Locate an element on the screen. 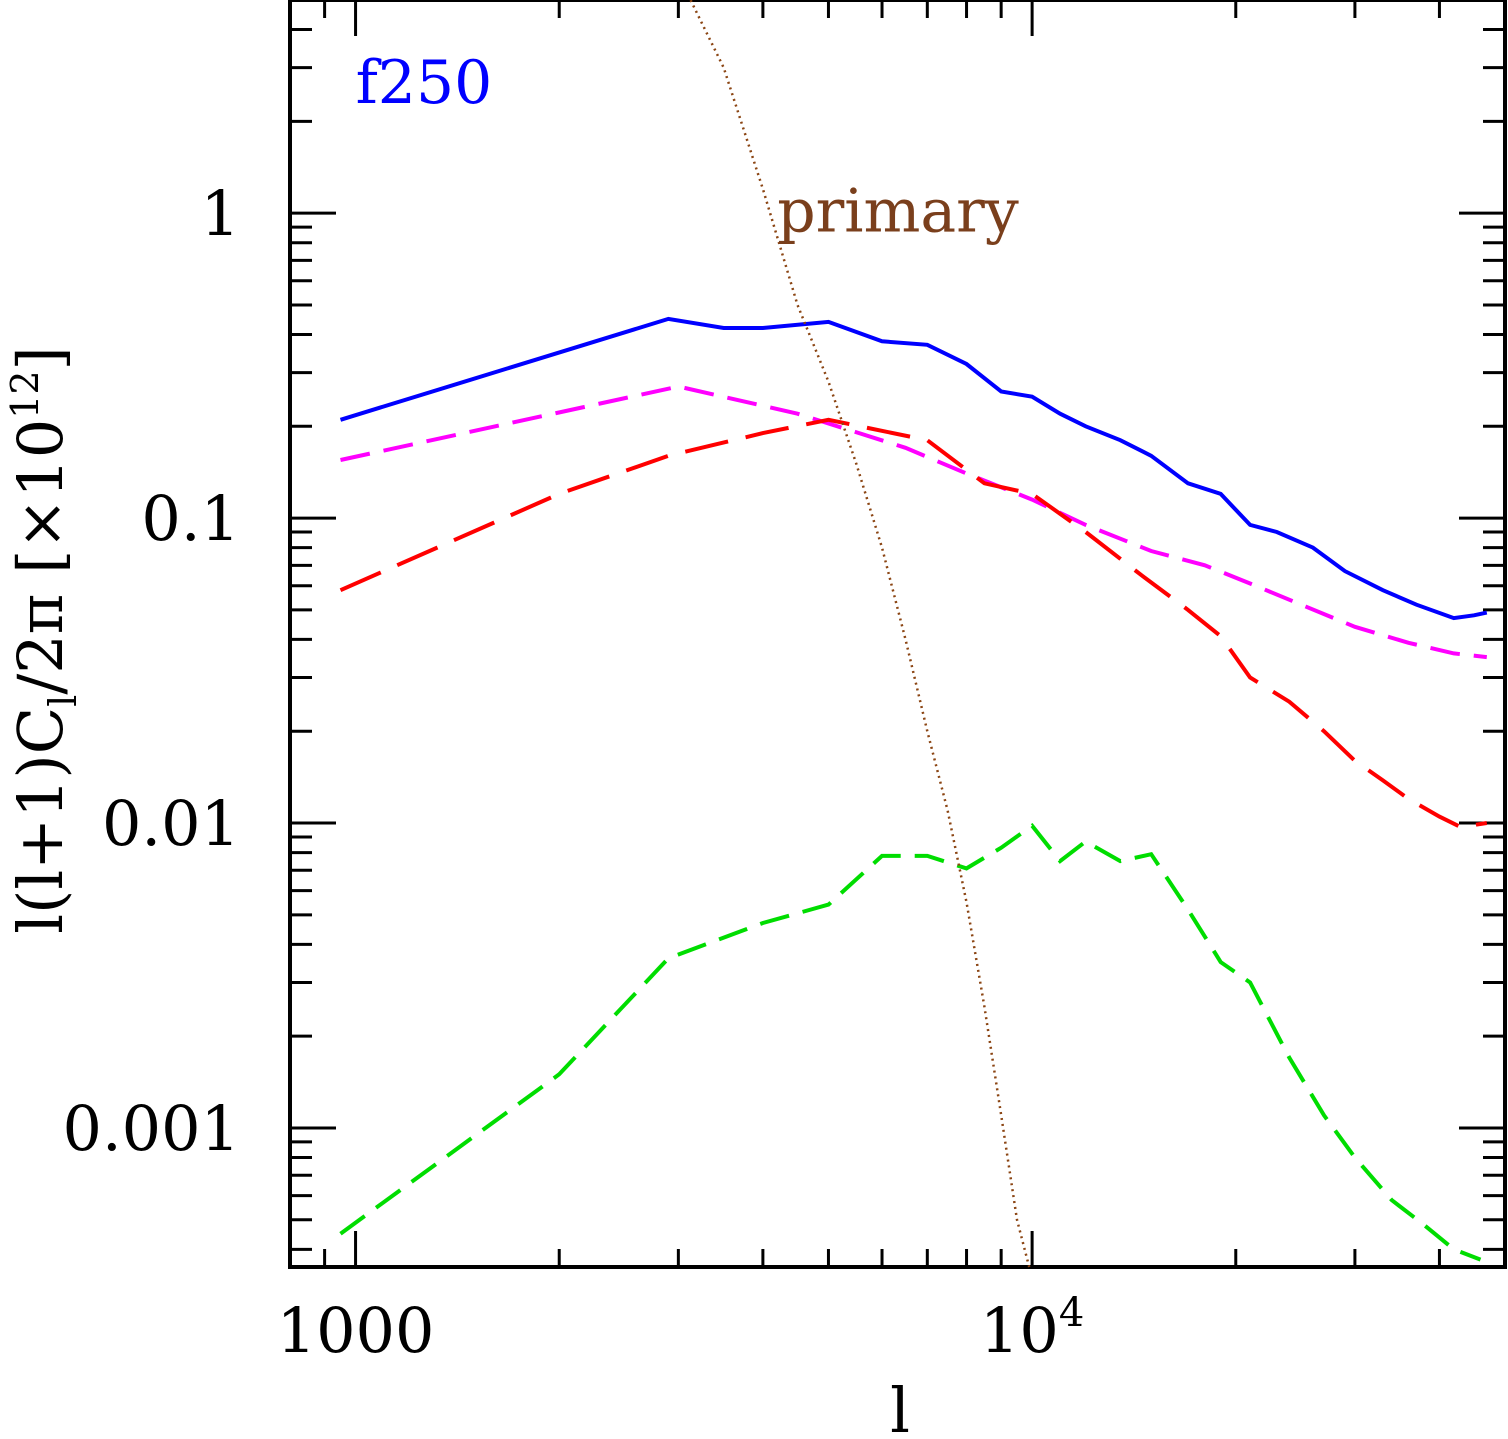 This screenshot has height=1439, width=1508. annotation-1: primary is located at coordinates (898, 212).